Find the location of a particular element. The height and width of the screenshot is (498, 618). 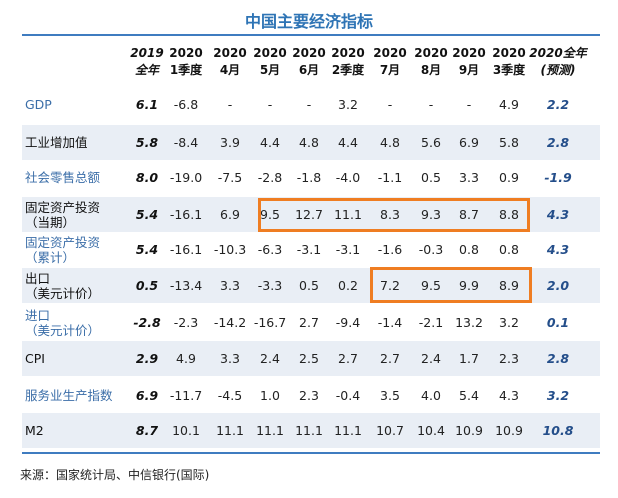

table-cell: 6.1 is located at coordinates (147, 104).